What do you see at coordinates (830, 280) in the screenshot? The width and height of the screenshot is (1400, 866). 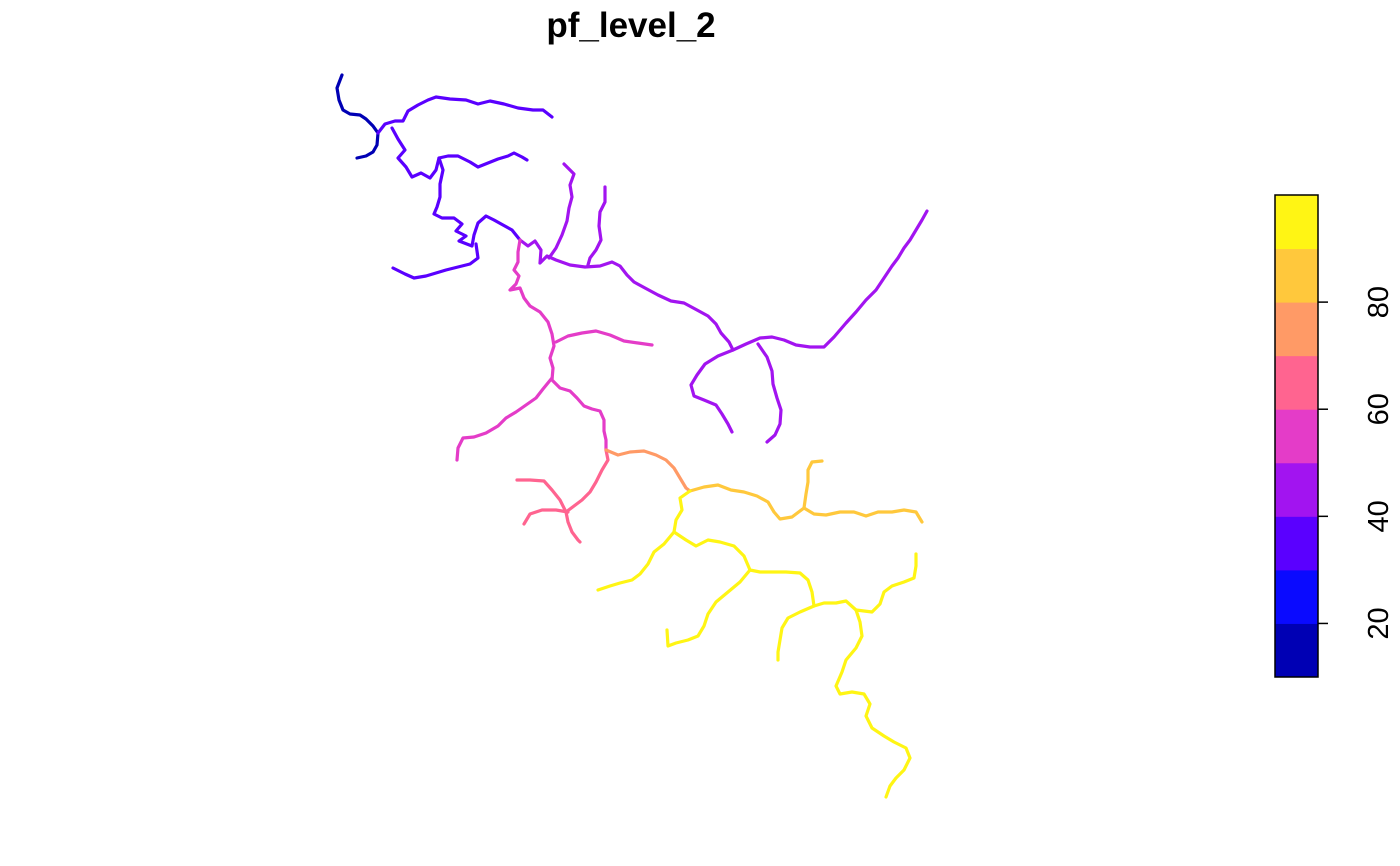 I see `river-segment-east-branch` at bounding box center [830, 280].